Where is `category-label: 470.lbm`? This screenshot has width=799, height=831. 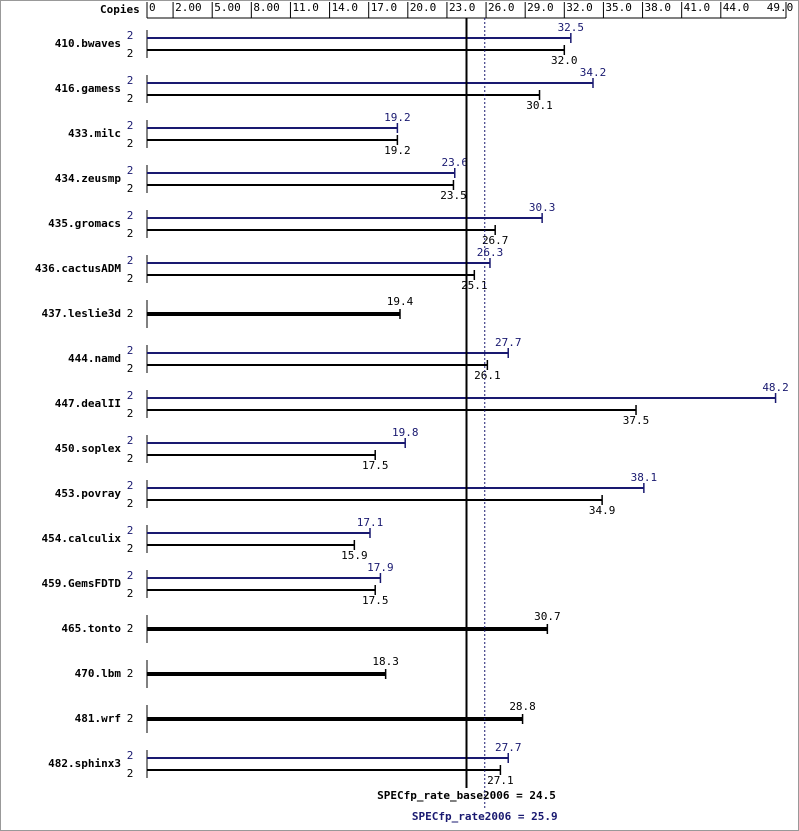
category-label: 470.lbm is located at coordinates (98, 673).